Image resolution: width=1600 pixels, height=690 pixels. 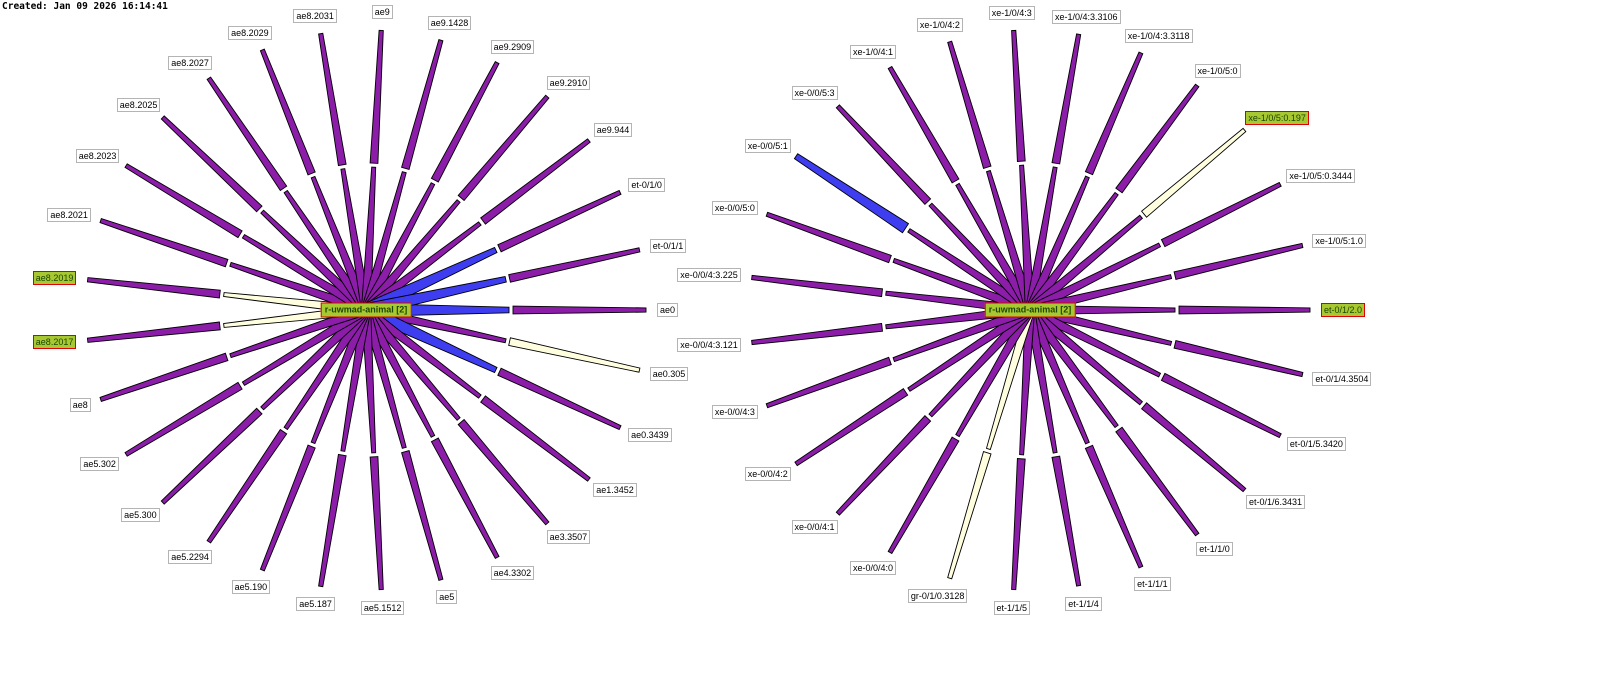 I want to click on link-label: et-0/1/1, so click(x=668, y=245).